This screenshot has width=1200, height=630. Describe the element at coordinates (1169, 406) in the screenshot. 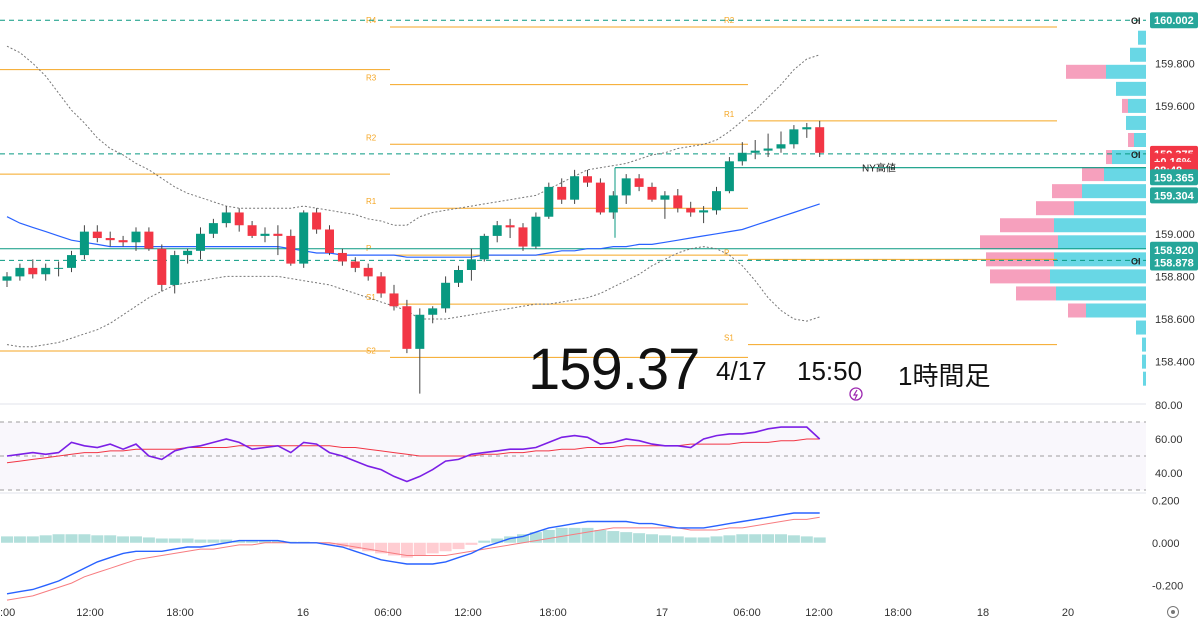

I see `rsi-tick-label: 80.00` at that location.